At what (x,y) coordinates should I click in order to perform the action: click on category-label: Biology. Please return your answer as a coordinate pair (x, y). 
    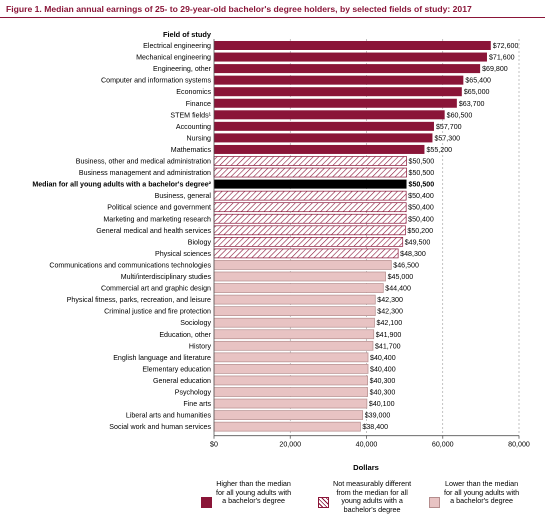
    Looking at the image, I should click on (200, 242).